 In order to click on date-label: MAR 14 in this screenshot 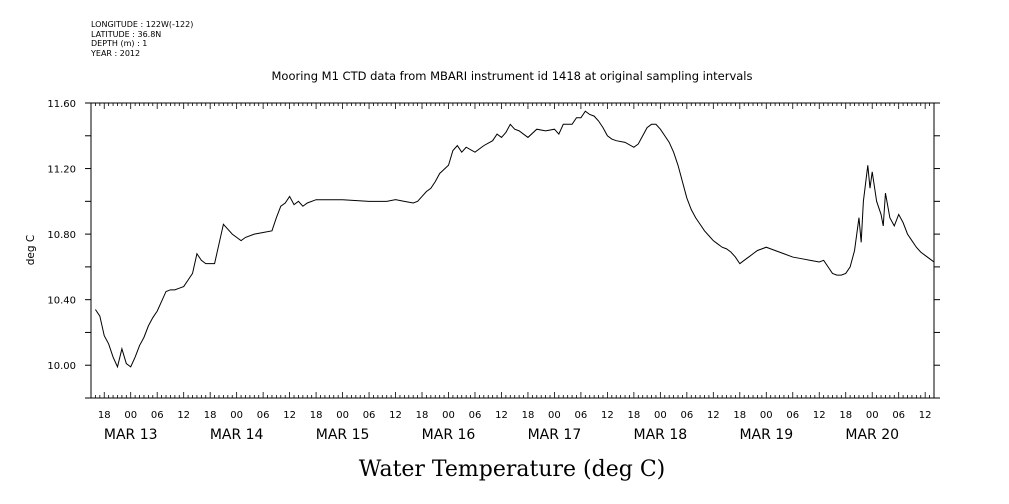, I will do `click(237, 435)`.